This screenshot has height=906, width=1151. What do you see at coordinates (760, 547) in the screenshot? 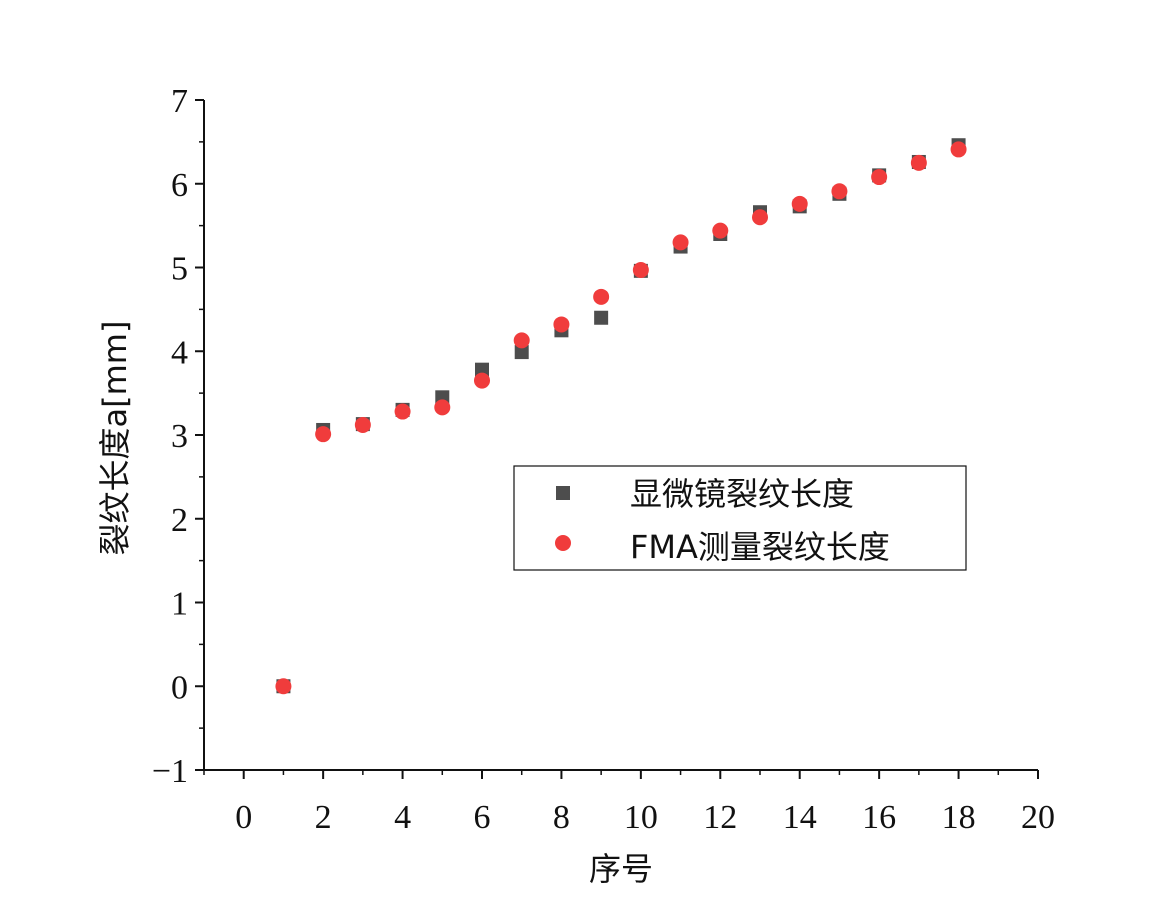
I see `legend-label-fma: FMA测量裂纹长度` at bounding box center [760, 547].